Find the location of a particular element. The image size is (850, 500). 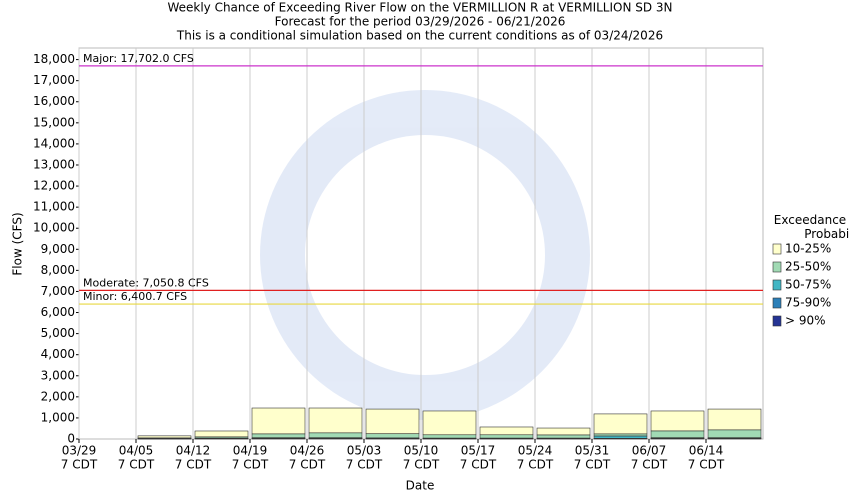

y-axis-label: Flow (CFS) is located at coordinates (18, 243).